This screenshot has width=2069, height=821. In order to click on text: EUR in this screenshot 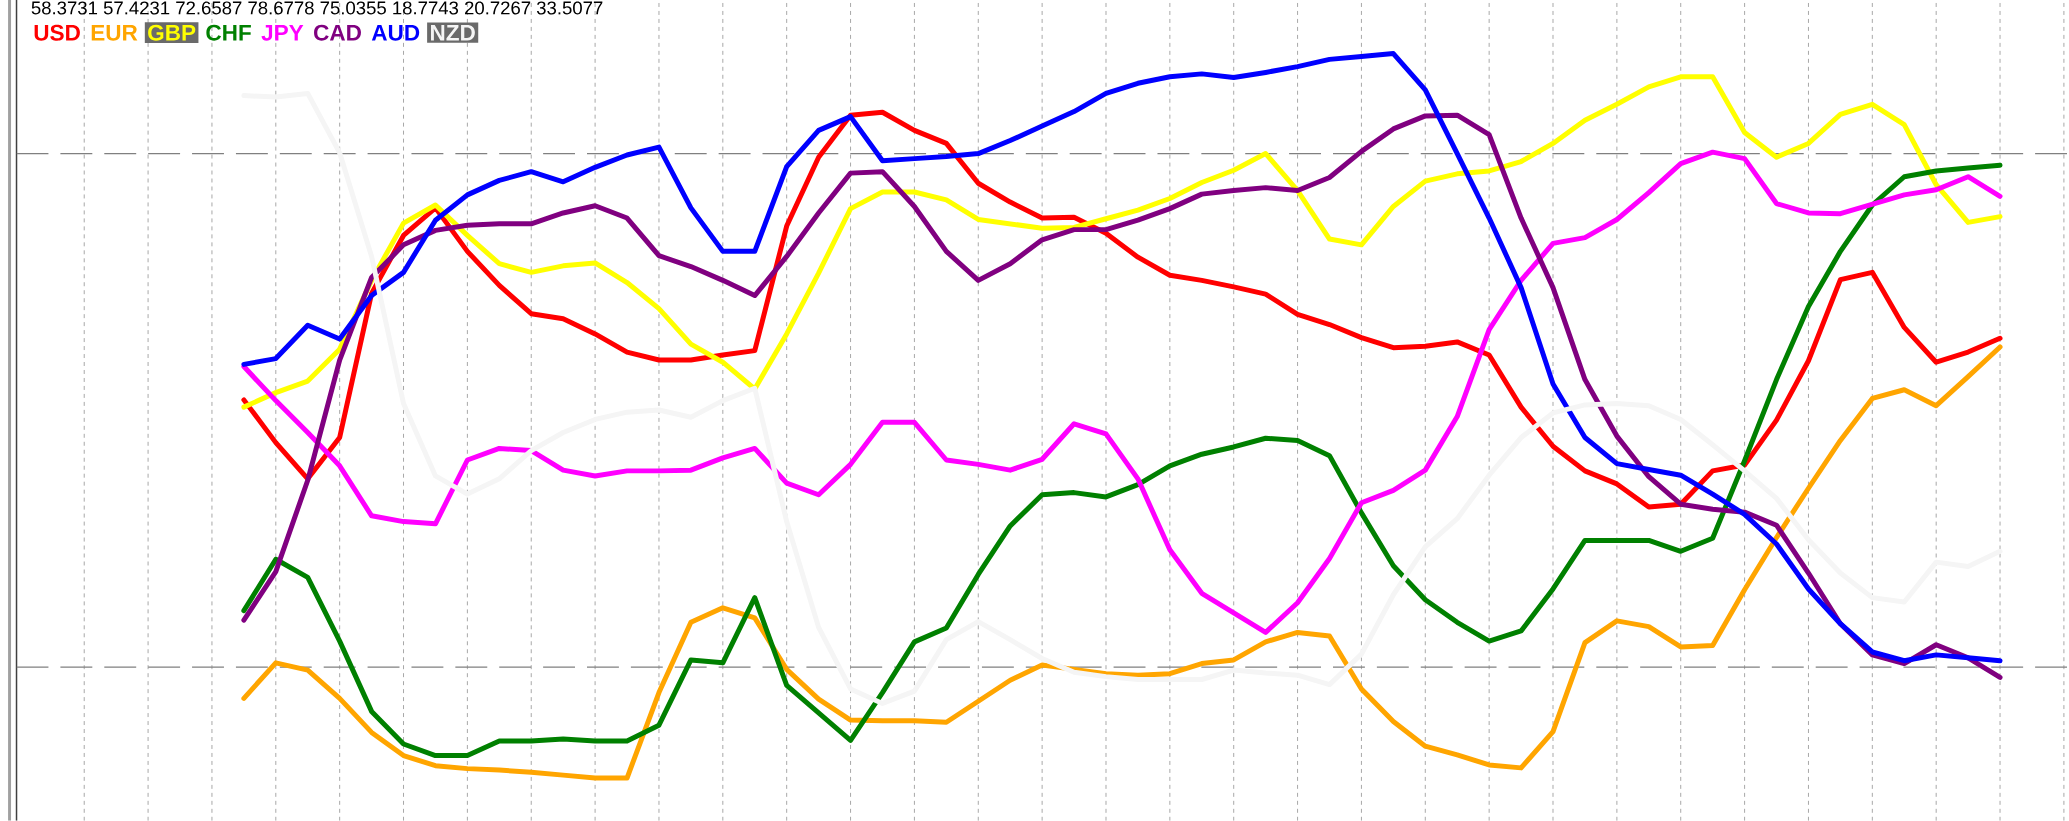, I will do `click(114, 33)`.